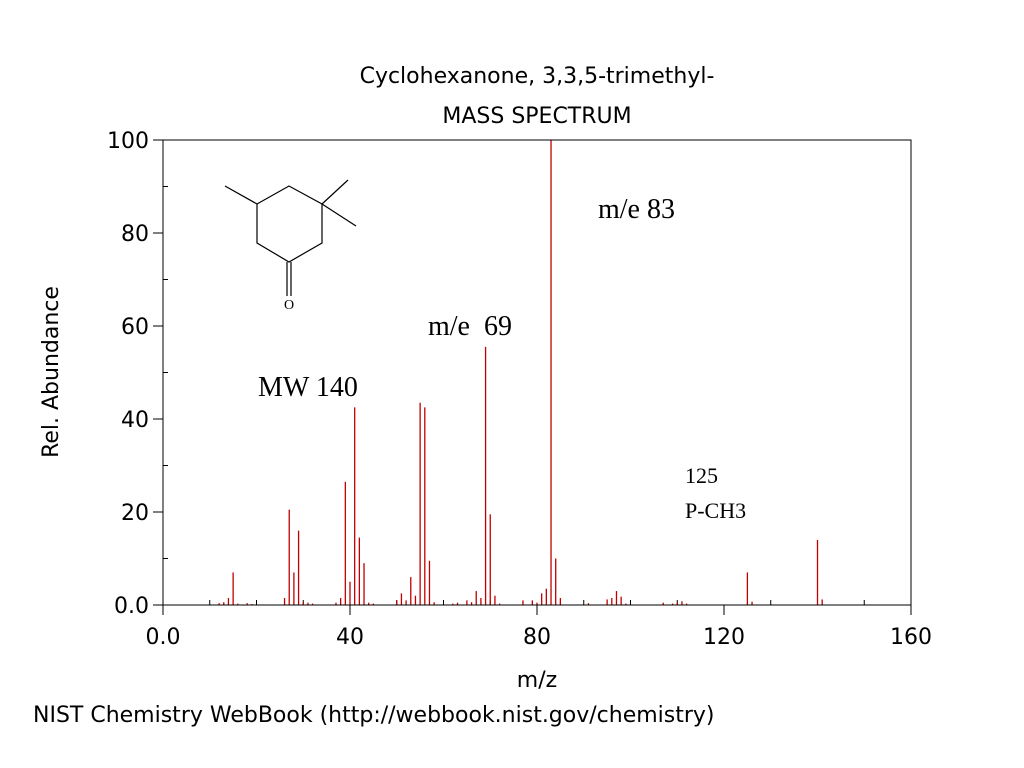 The width and height of the screenshot is (1024, 768). I want to click on y-tick-label: 20, so click(135, 513).